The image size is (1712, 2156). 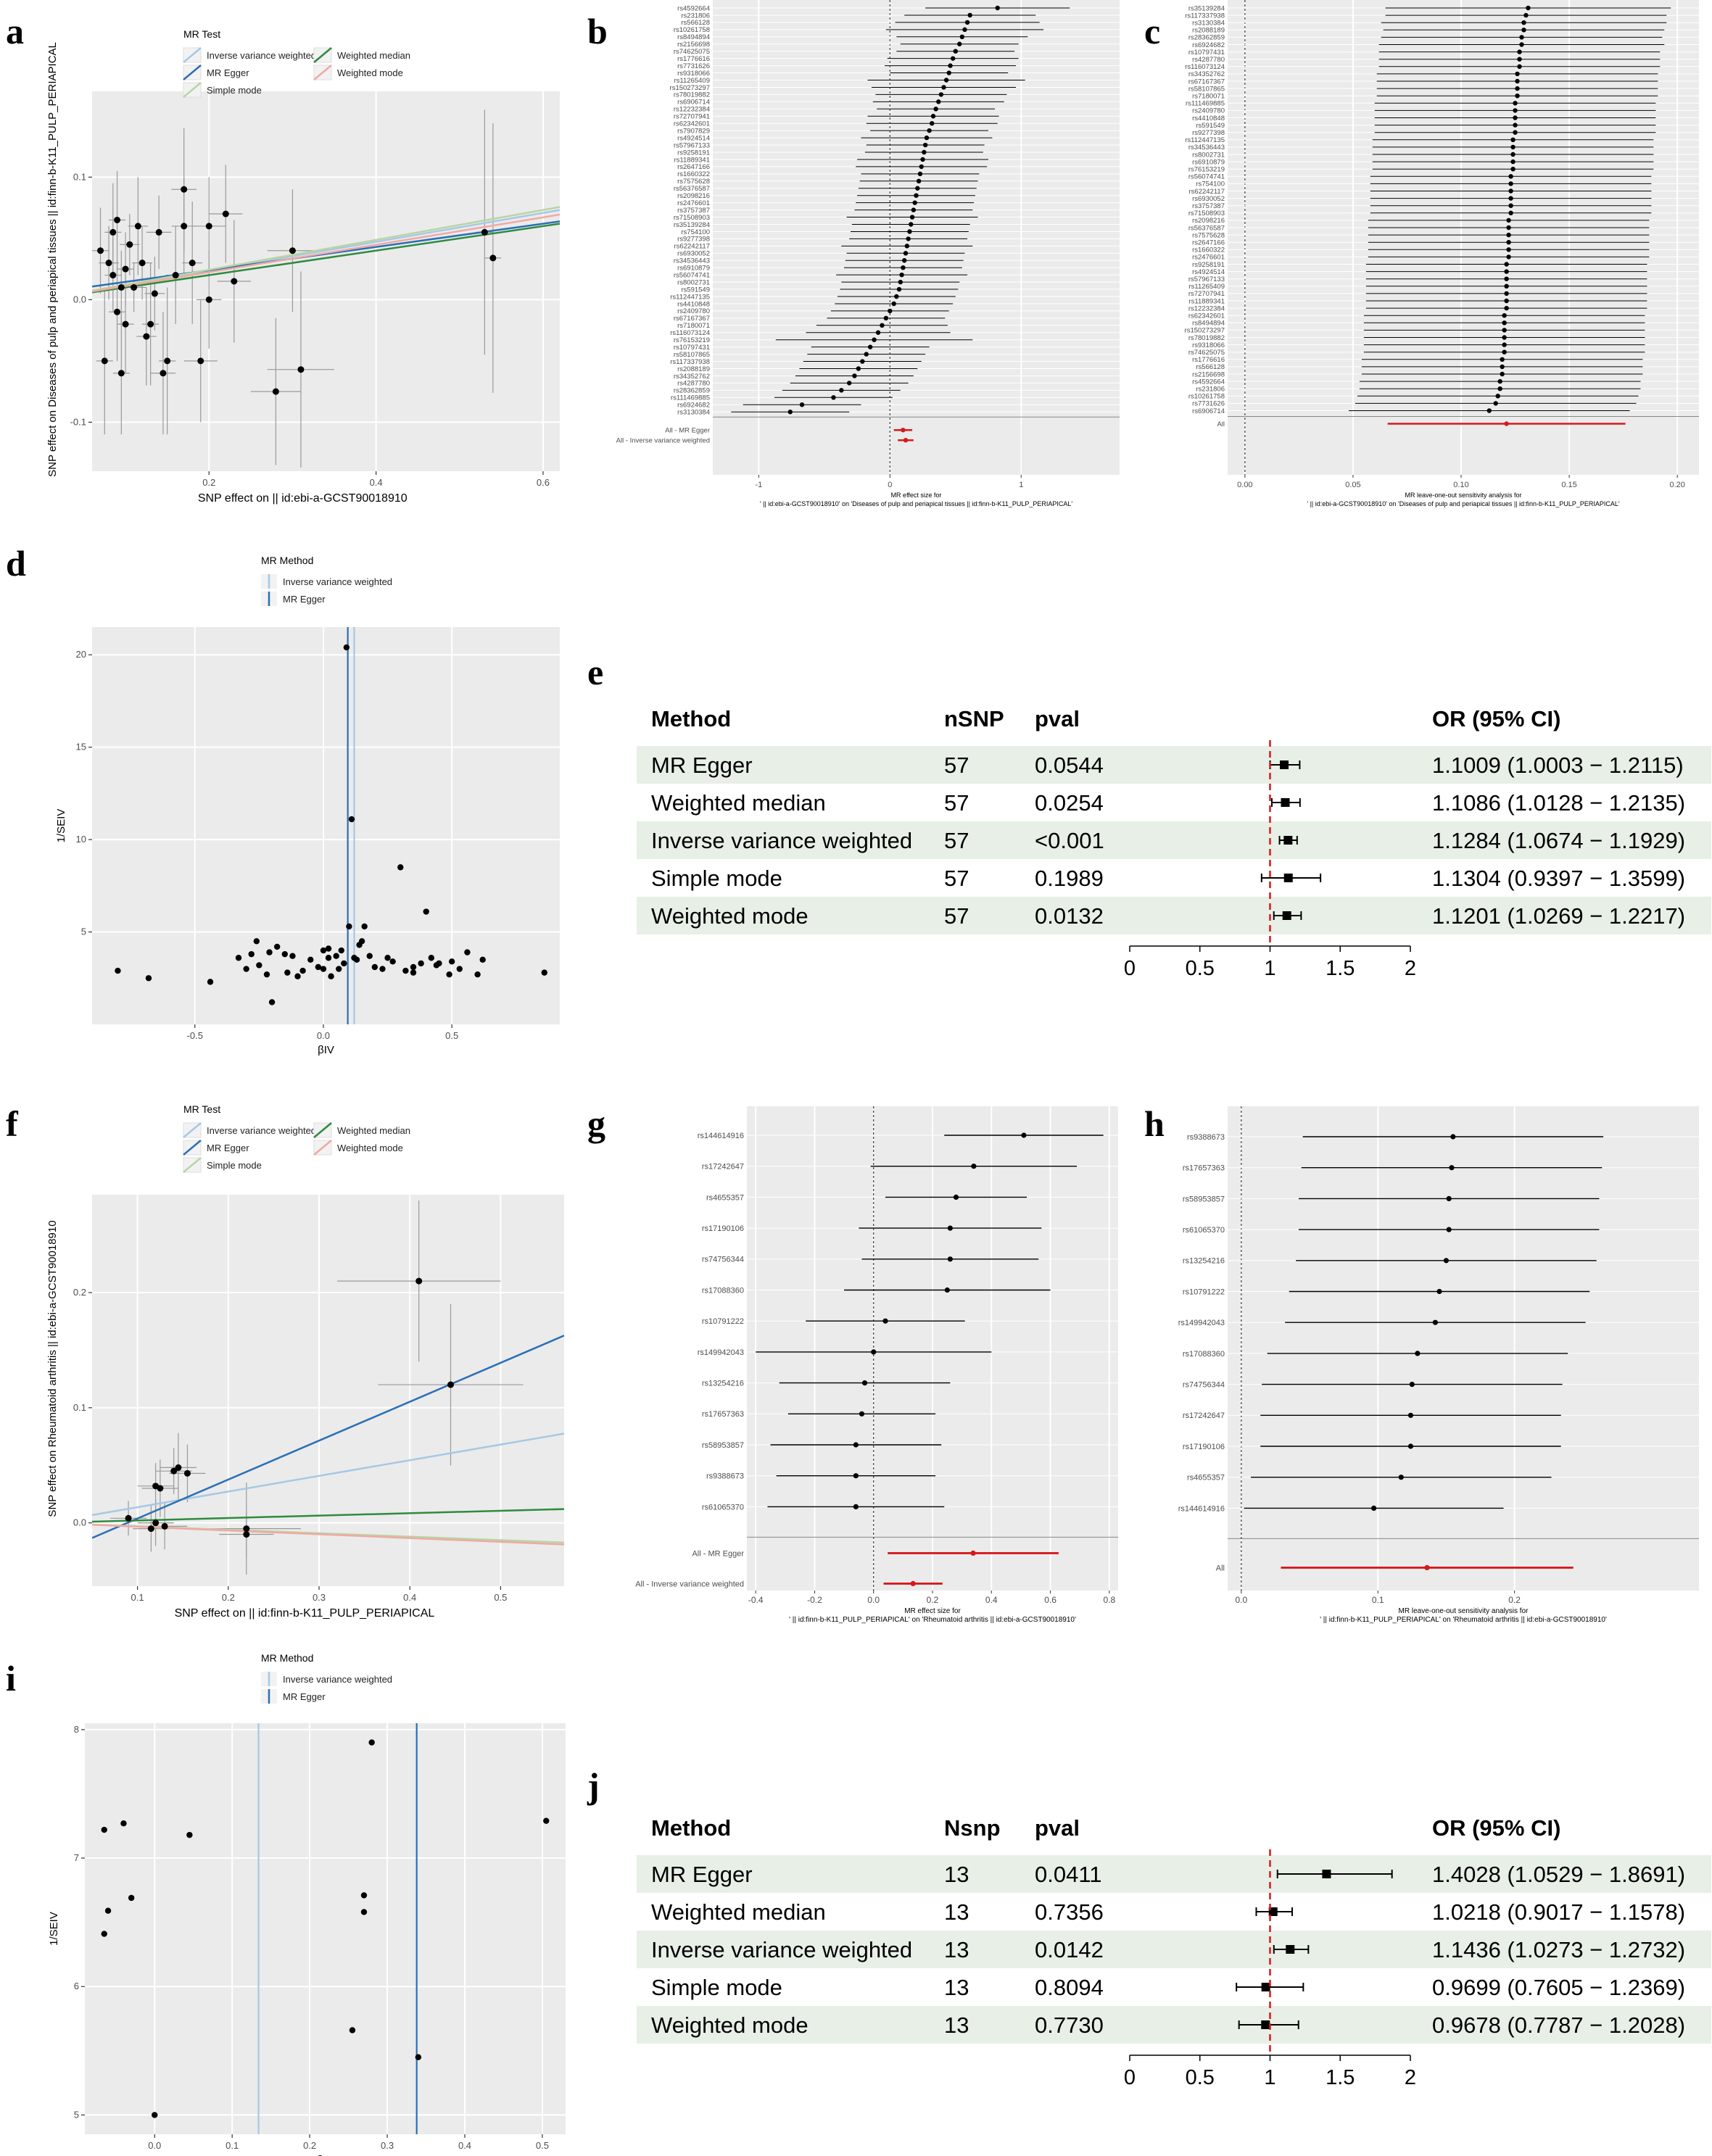 What do you see at coordinates (11, 1678) in the screenshot?
I see `panel-label-i: i` at bounding box center [11, 1678].